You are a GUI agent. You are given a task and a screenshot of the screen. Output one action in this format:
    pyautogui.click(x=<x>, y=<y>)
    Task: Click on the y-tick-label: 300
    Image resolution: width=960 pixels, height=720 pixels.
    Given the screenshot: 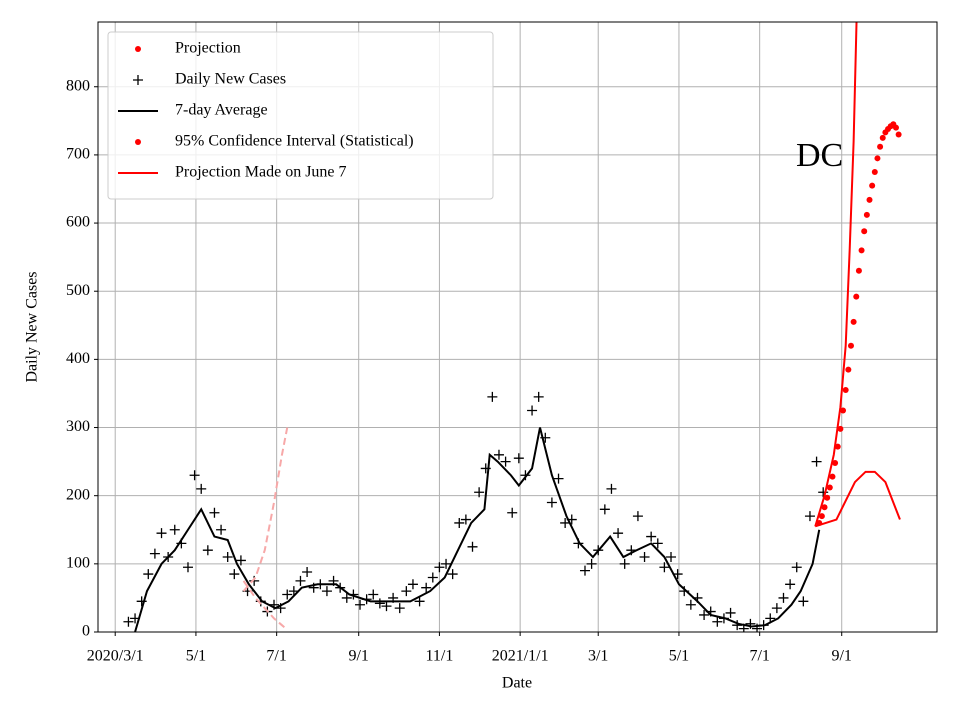 What is the action you would take?
    pyautogui.click(x=78, y=426)
    